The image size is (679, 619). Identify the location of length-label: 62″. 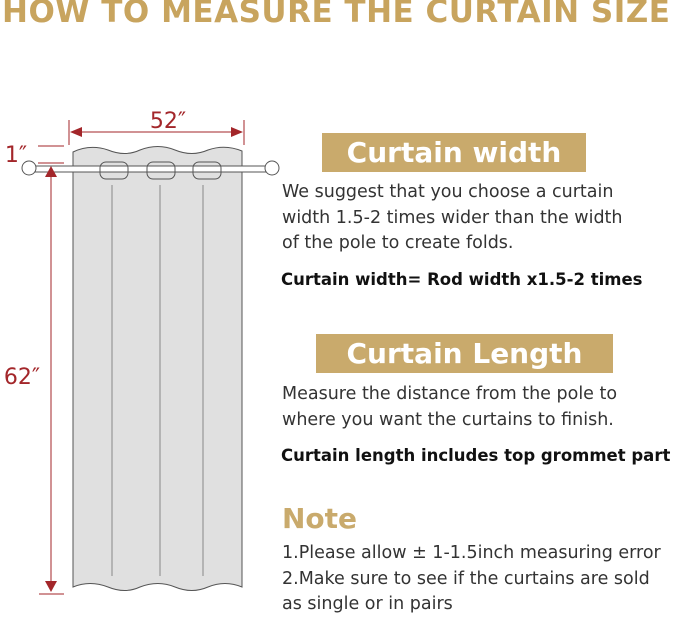
(22, 377).